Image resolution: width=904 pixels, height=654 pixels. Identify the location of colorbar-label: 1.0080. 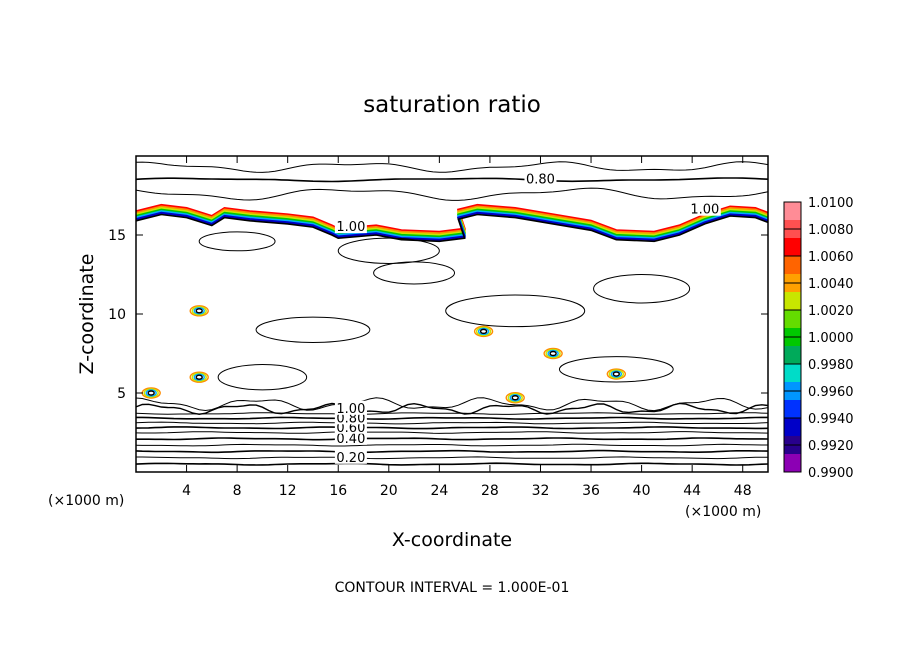
(831, 230).